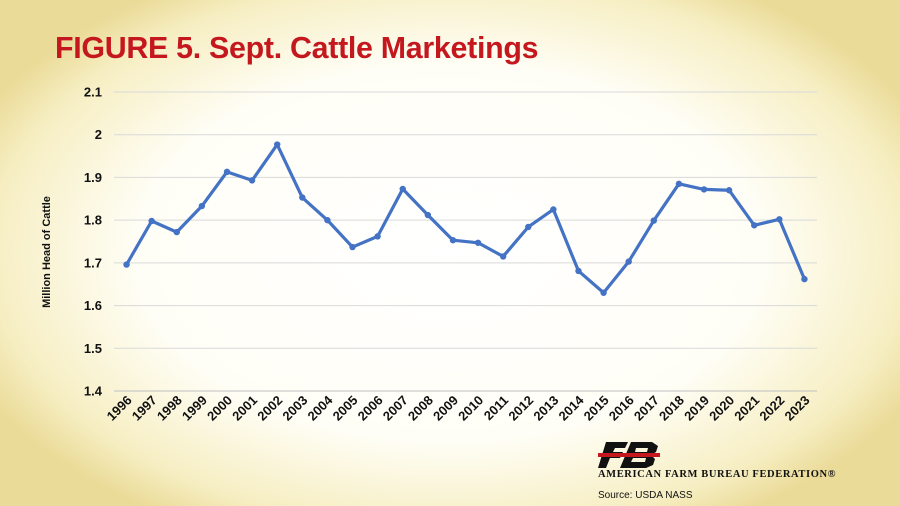 This screenshot has width=900, height=506. What do you see at coordinates (721, 408) in the screenshot?
I see `x-tick-label: 2020` at bounding box center [721, 408].